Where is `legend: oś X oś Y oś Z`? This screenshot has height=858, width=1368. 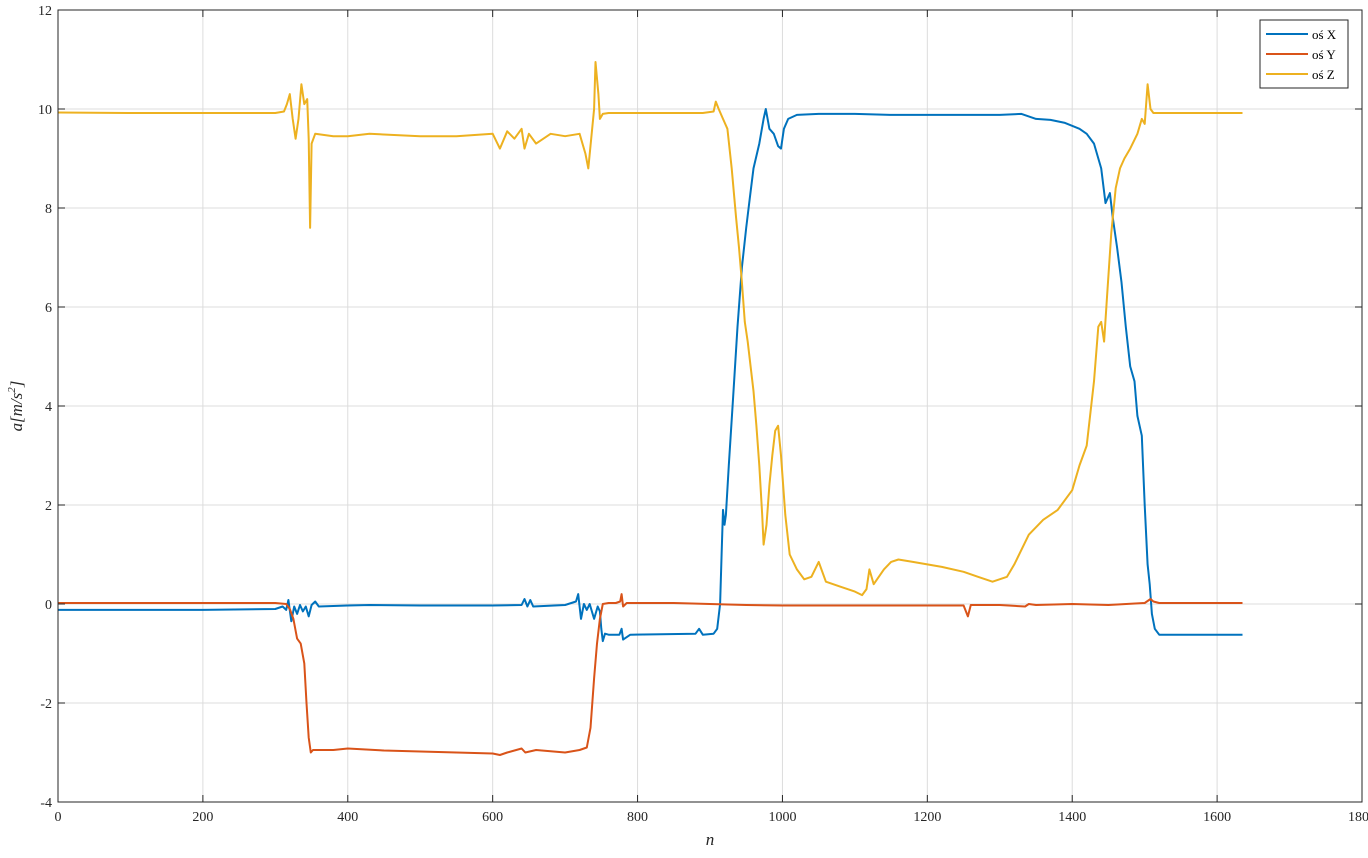
legend: oś X oś Y oś Z is located at coordinates (1304, 54).